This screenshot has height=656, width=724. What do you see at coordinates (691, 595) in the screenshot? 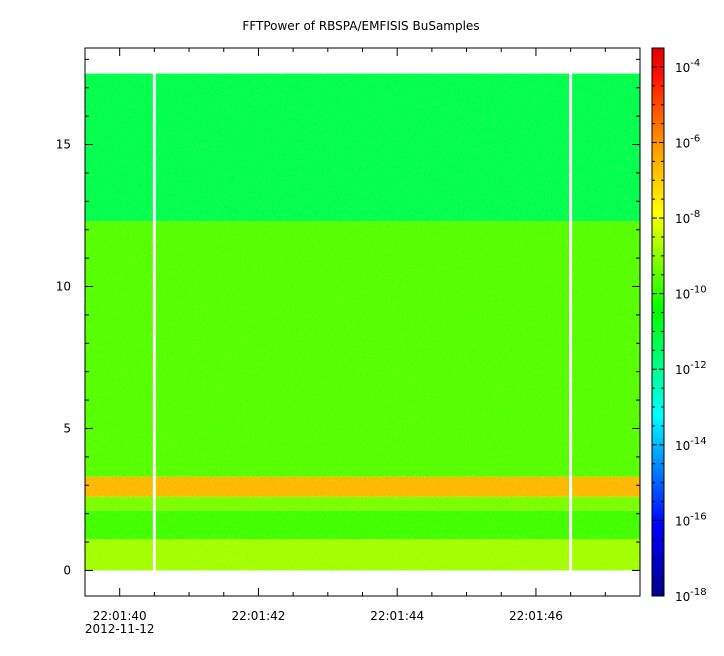
I see `colorbar-tick-label: 10⁻¹⁸` at bounding box center [691, 595].